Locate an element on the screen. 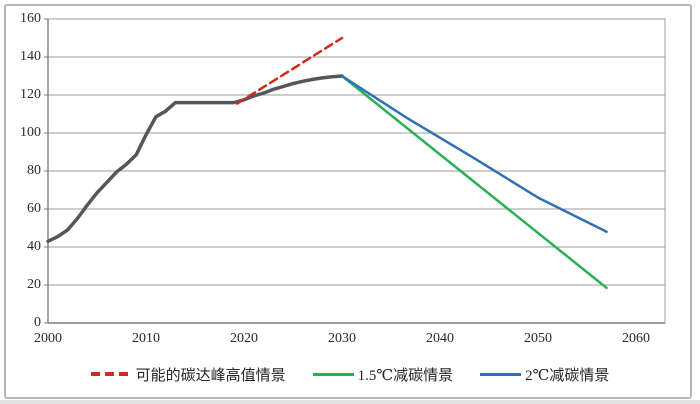 This screenshot has height=404, width=700. y-axis-label: 60 is located at coordinates (34, 208).